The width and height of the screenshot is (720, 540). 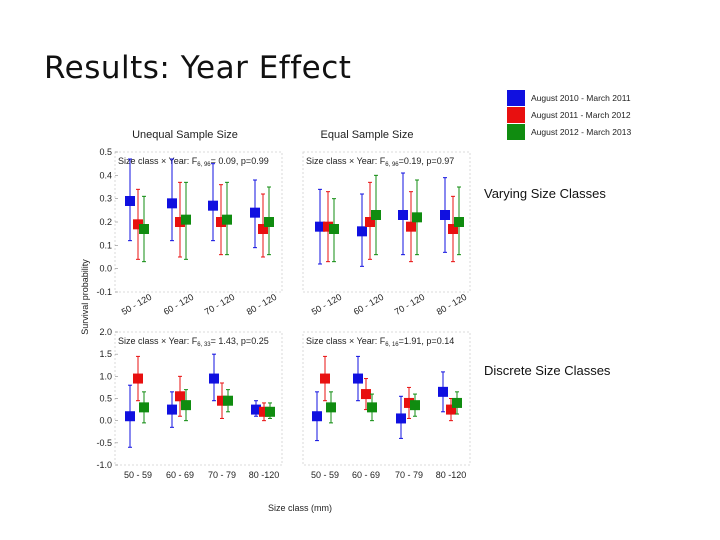 I want to click on stat-annotation: Size class × Year: F6, 16=1.91, p=0.14, so click(x=380, y=342).